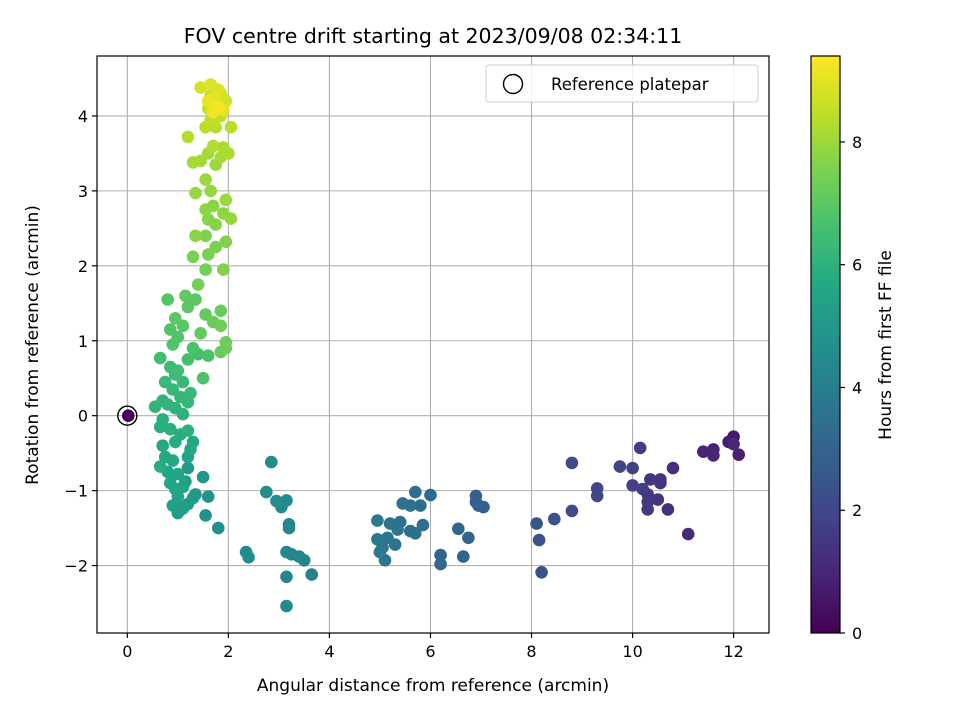 This screenshot has width=960, height=720. What do you see at coordinates (630, 84) in the screenshot?
I see `legend-entry-label: Reference platepar` at bounding box center [630, 84].